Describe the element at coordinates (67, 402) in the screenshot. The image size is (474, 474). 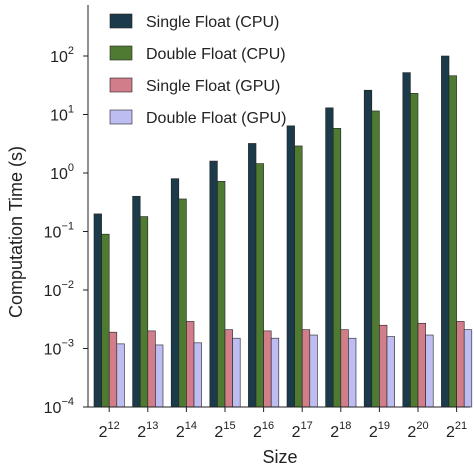
I see `y-tick-exponent: −4` at that location.